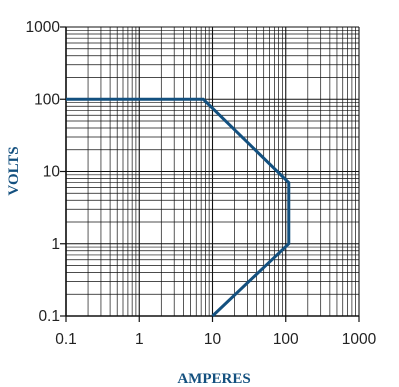  I want to click on x-tick-label: 100, so click(286, 339).